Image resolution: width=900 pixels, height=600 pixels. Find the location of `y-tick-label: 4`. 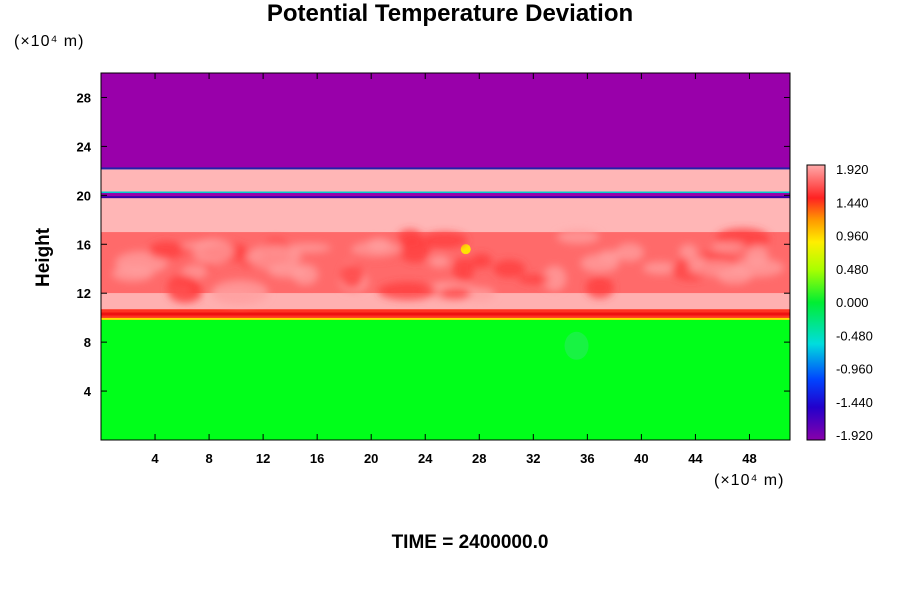

y-tick-label: 4 is located at coordinates (88, 391).